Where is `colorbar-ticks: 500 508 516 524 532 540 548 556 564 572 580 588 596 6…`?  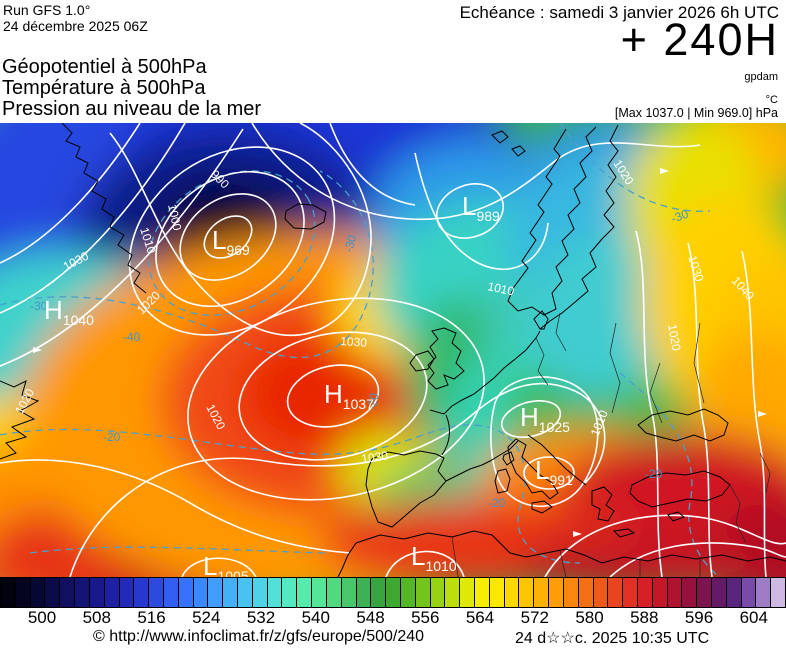
colorbar-ticks: 500 508 516 524 532 540 548 556 564 572 580 588 596 6… is located at coordinates (393, 618).